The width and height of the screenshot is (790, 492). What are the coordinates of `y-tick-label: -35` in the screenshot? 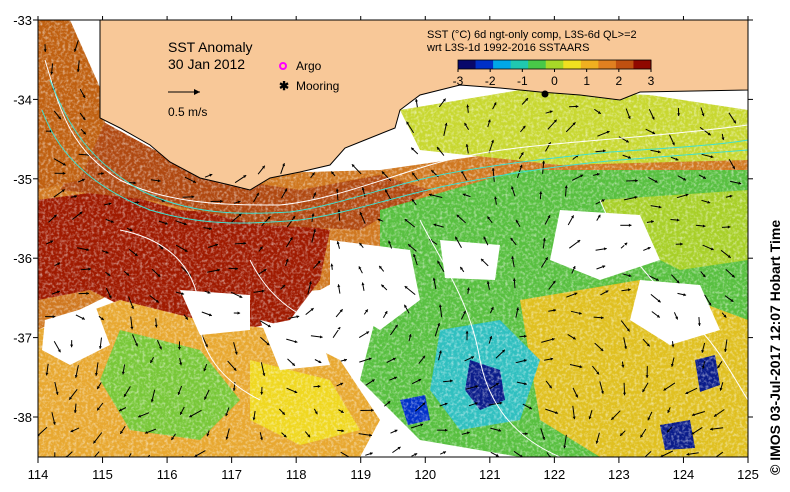 It's located at (22, 179).